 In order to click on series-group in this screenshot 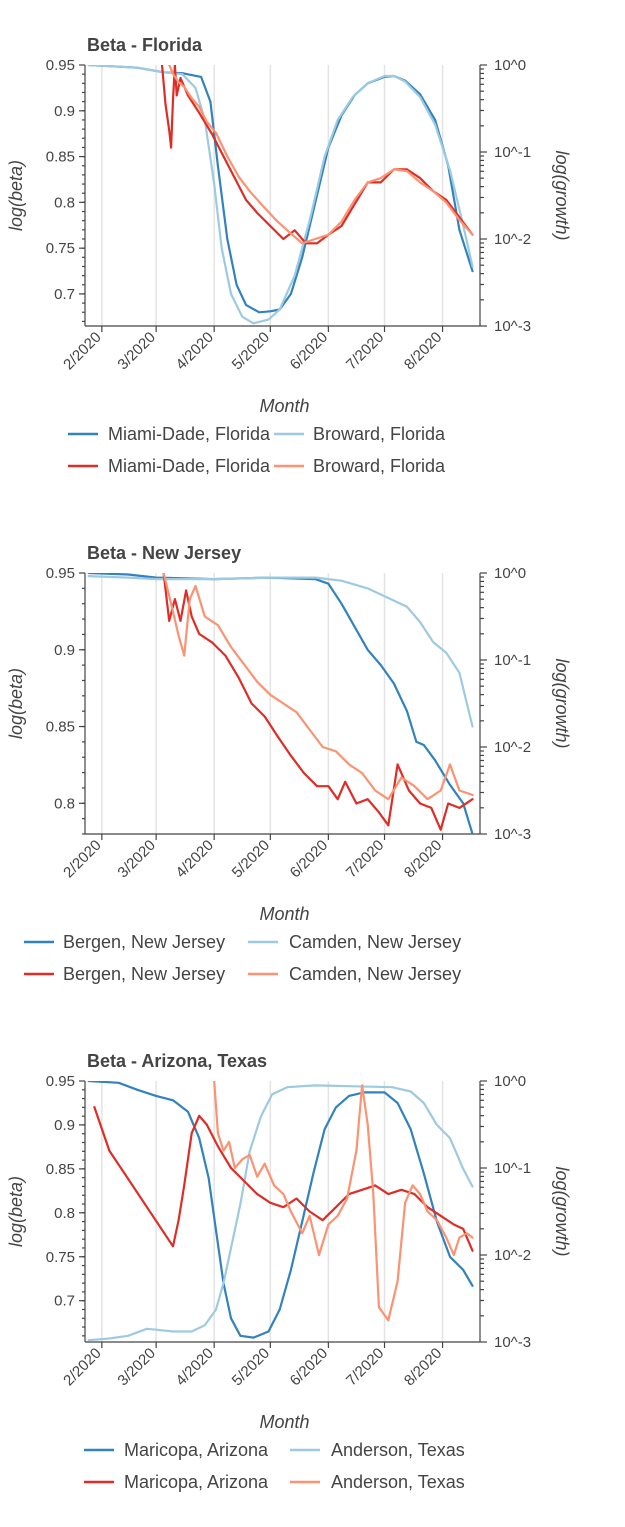, I will do `click(280, 1211)`.